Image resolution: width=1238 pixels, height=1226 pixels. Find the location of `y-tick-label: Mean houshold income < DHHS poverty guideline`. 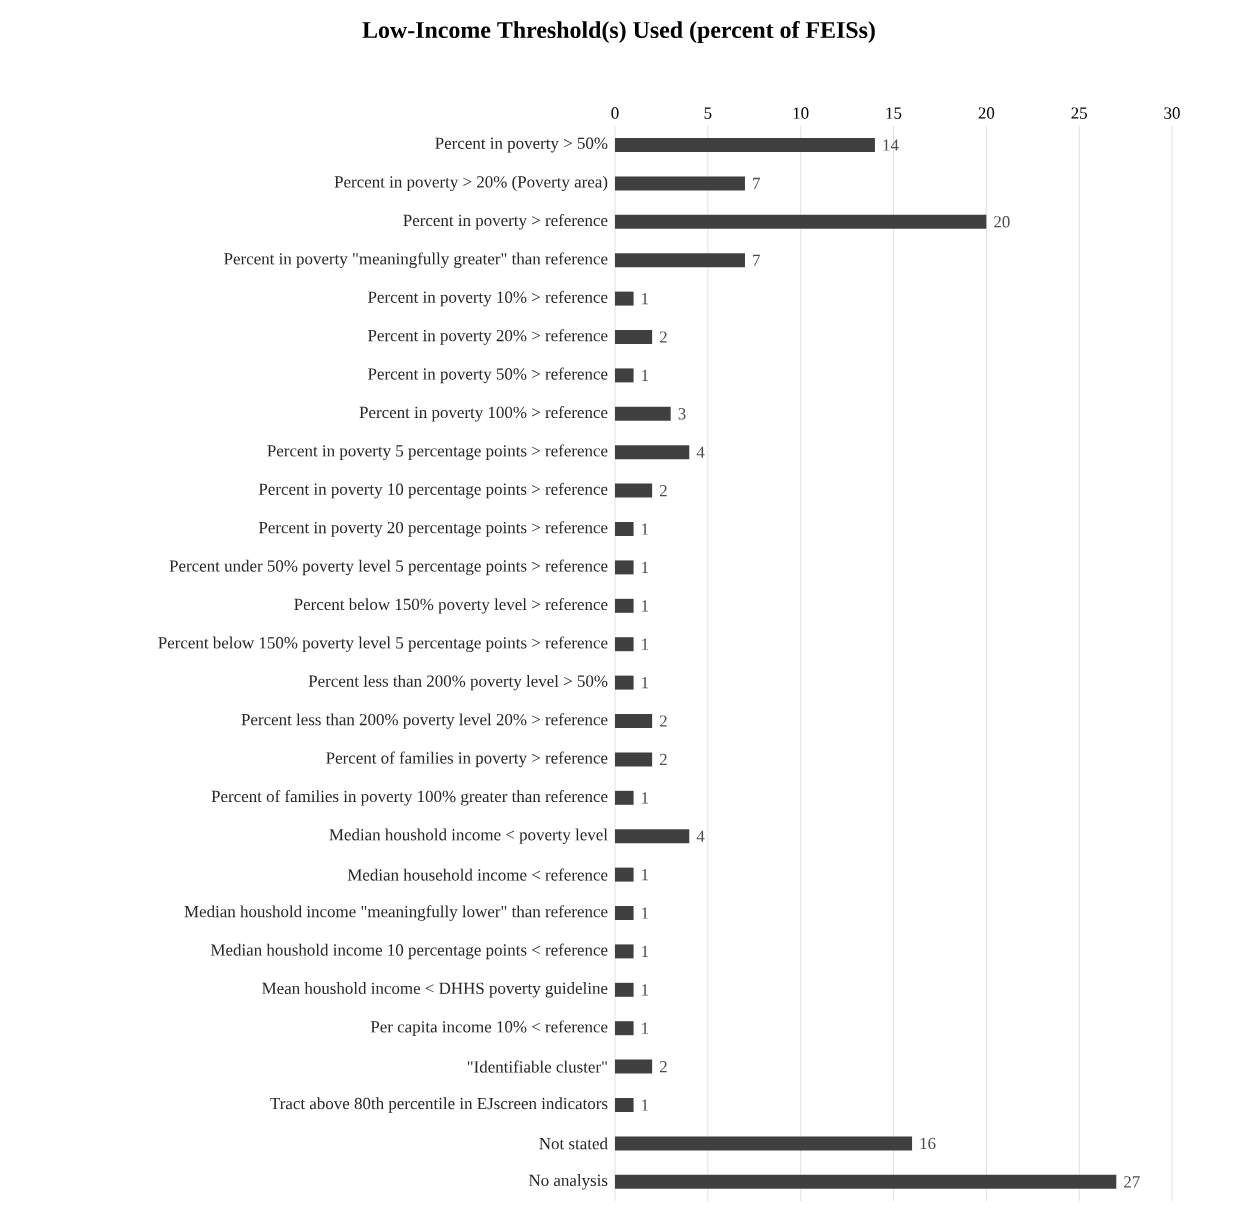

y-tick-label: Mean houshold income < DHHS poverty guideline is located at coordinates (435, 990).